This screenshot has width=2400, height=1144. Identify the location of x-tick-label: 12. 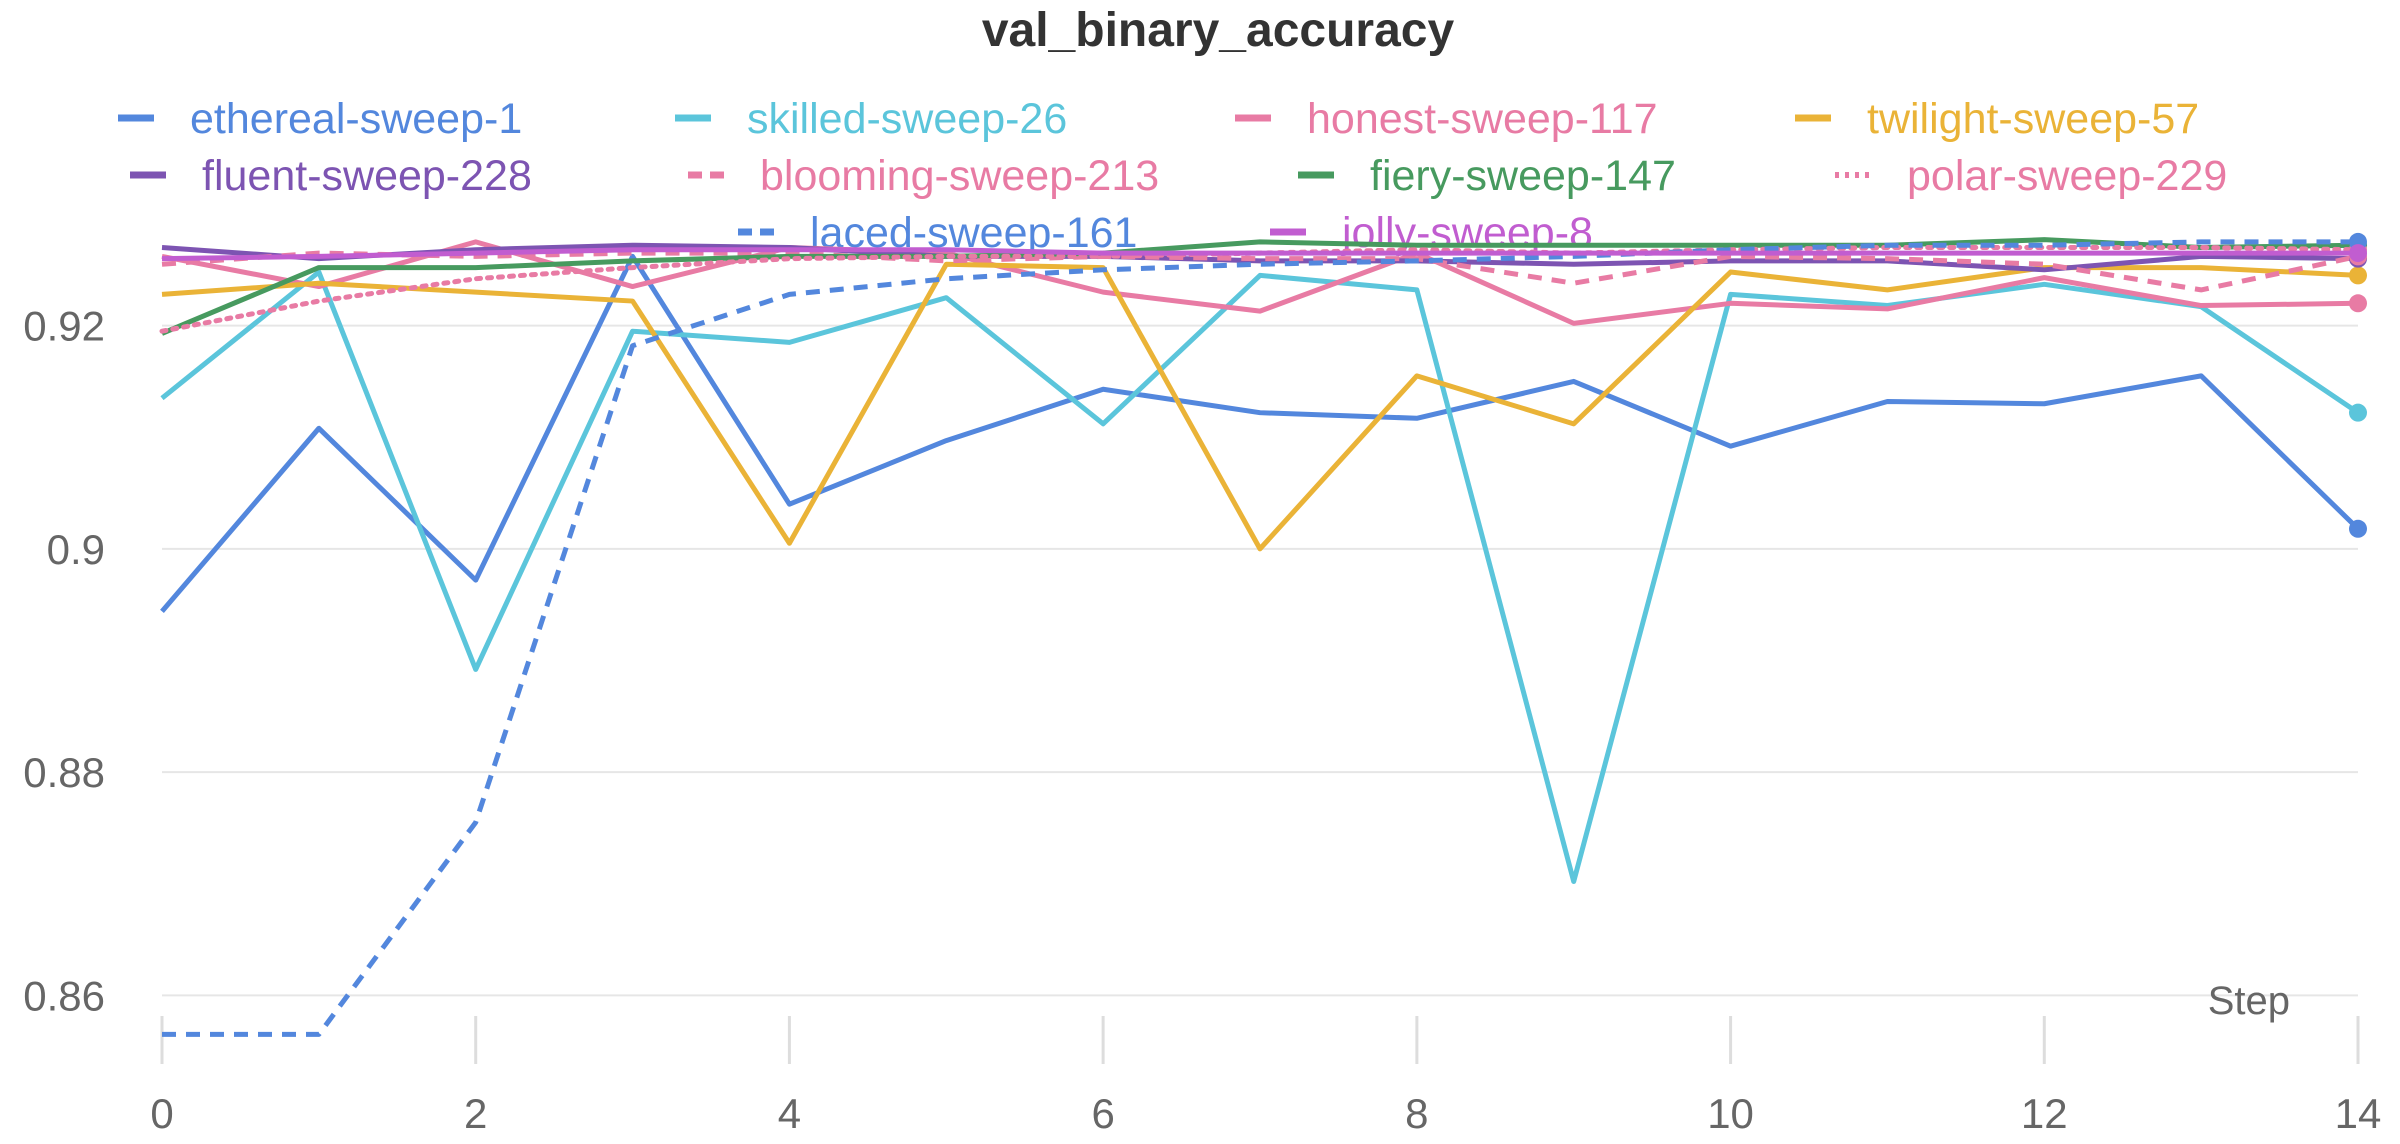
(2044, 1113).